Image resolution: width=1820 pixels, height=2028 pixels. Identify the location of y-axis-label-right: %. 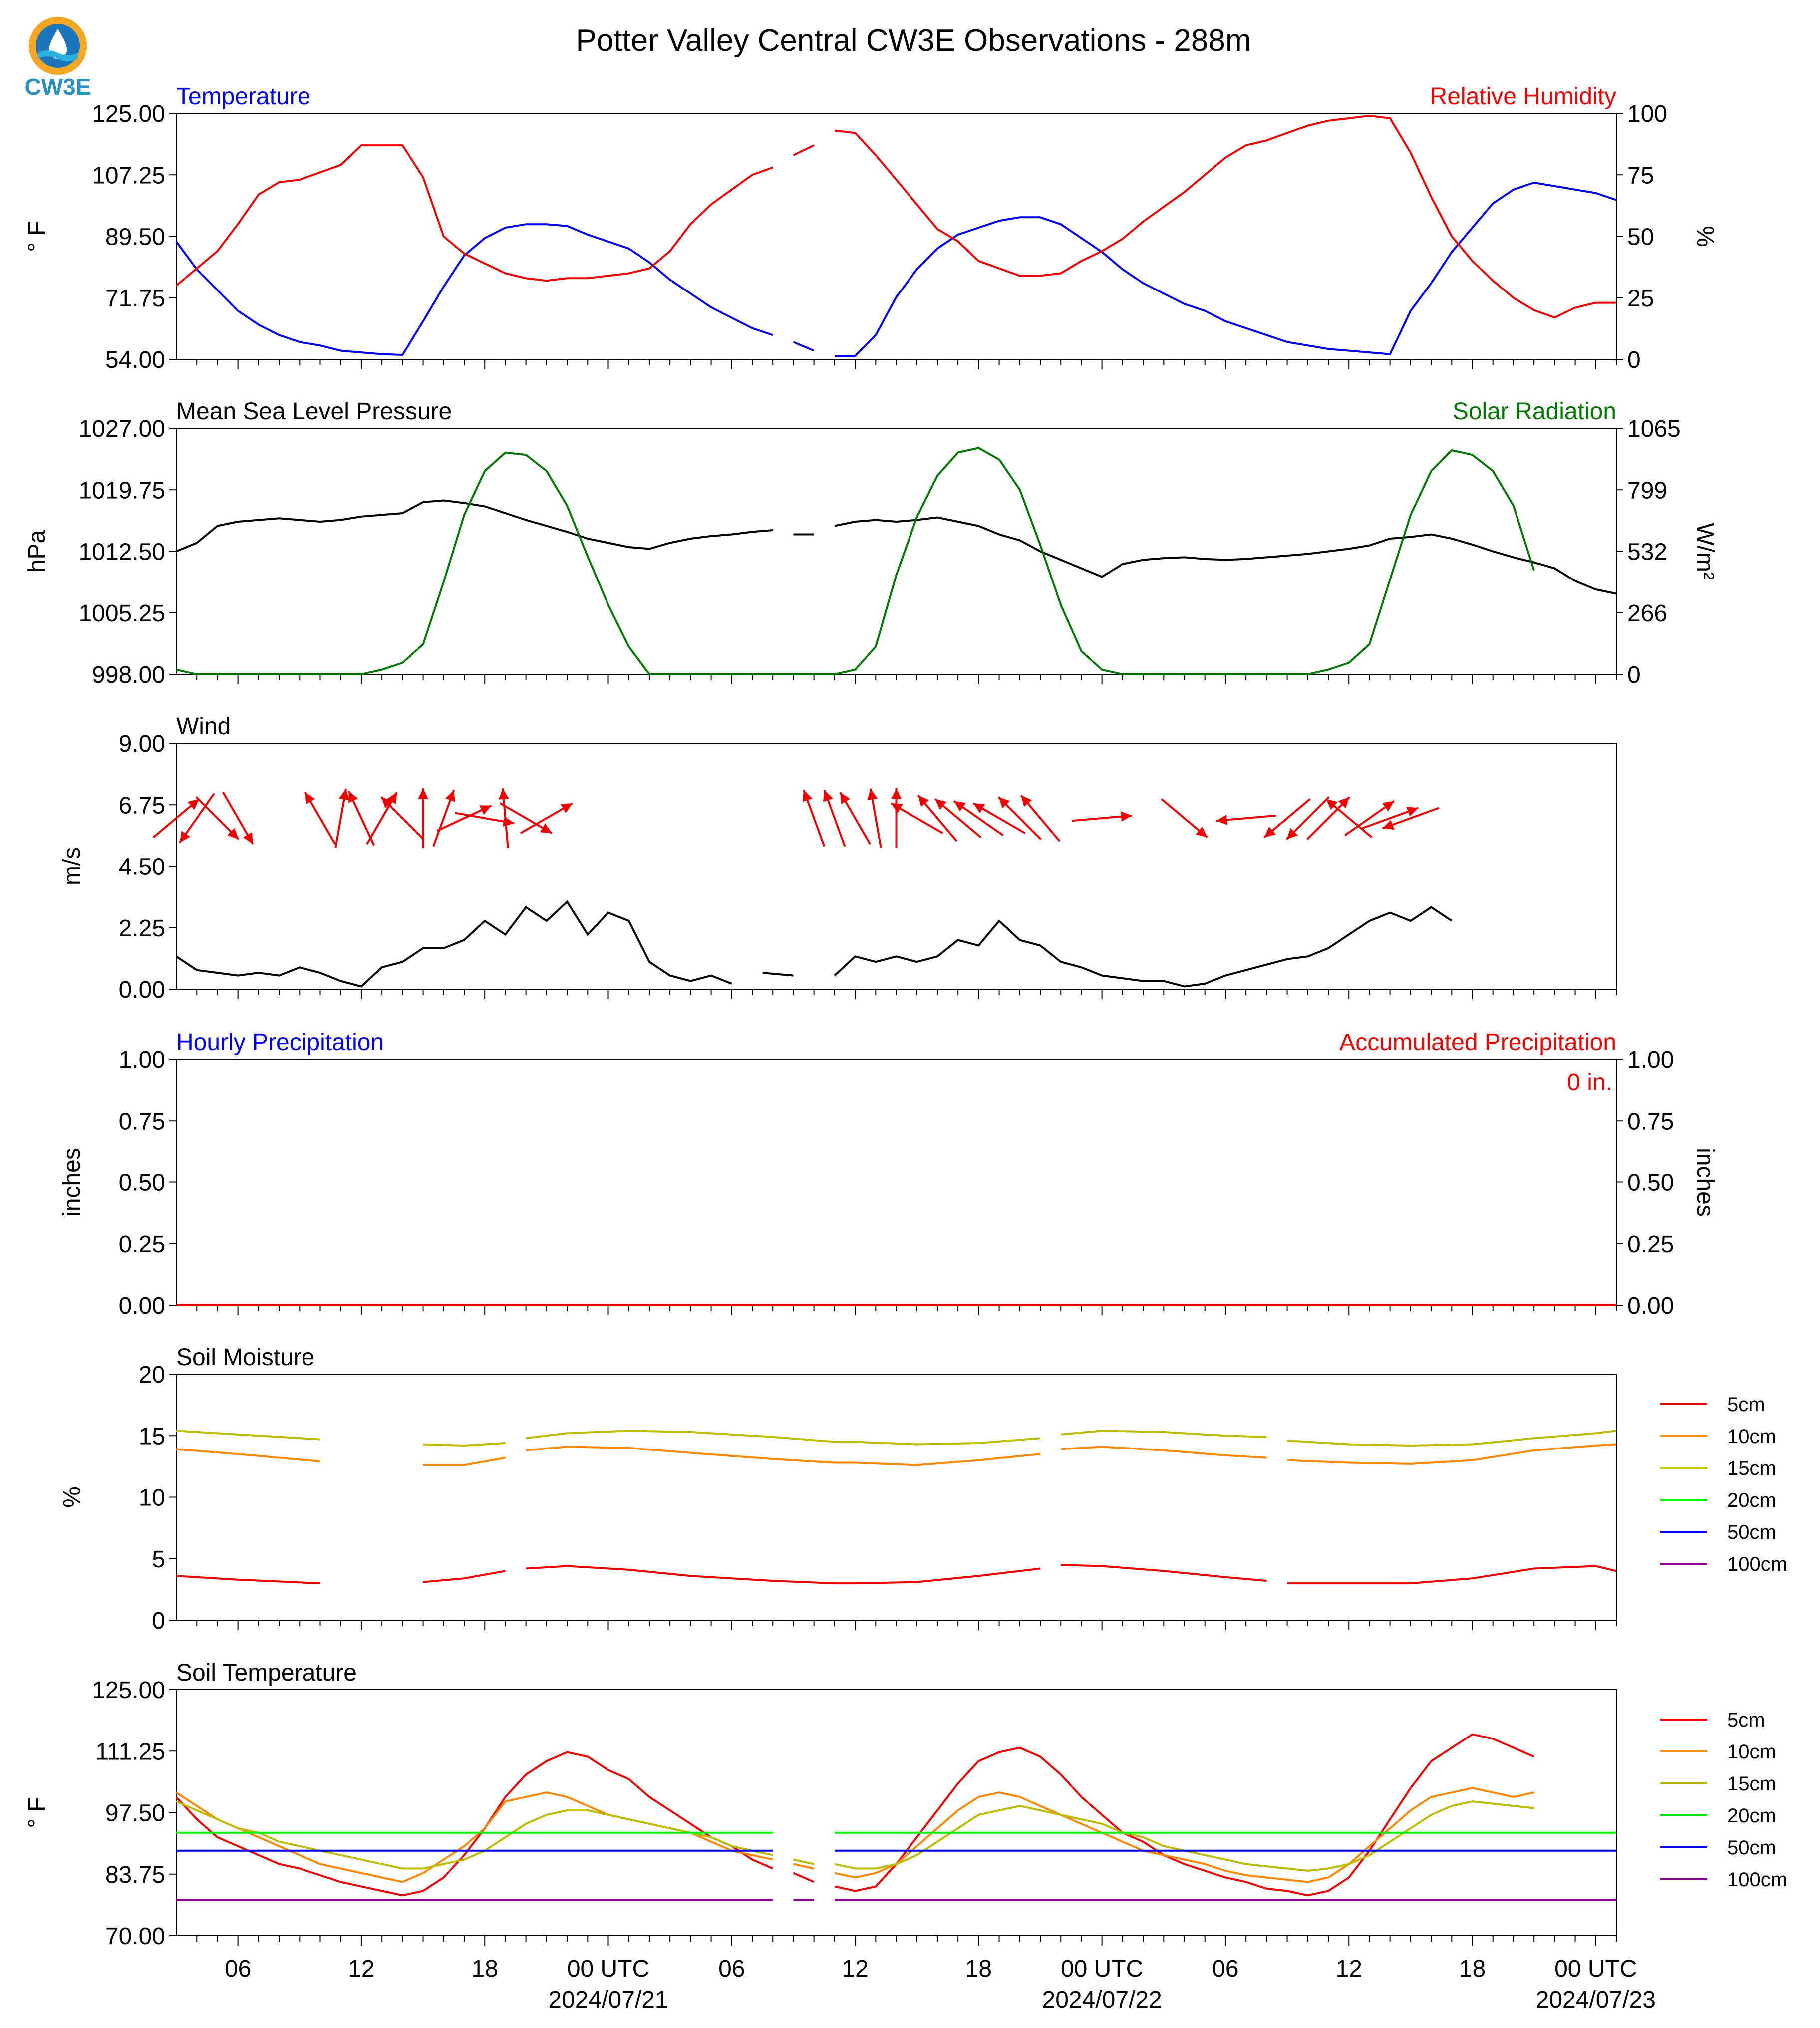
(1705, 236).